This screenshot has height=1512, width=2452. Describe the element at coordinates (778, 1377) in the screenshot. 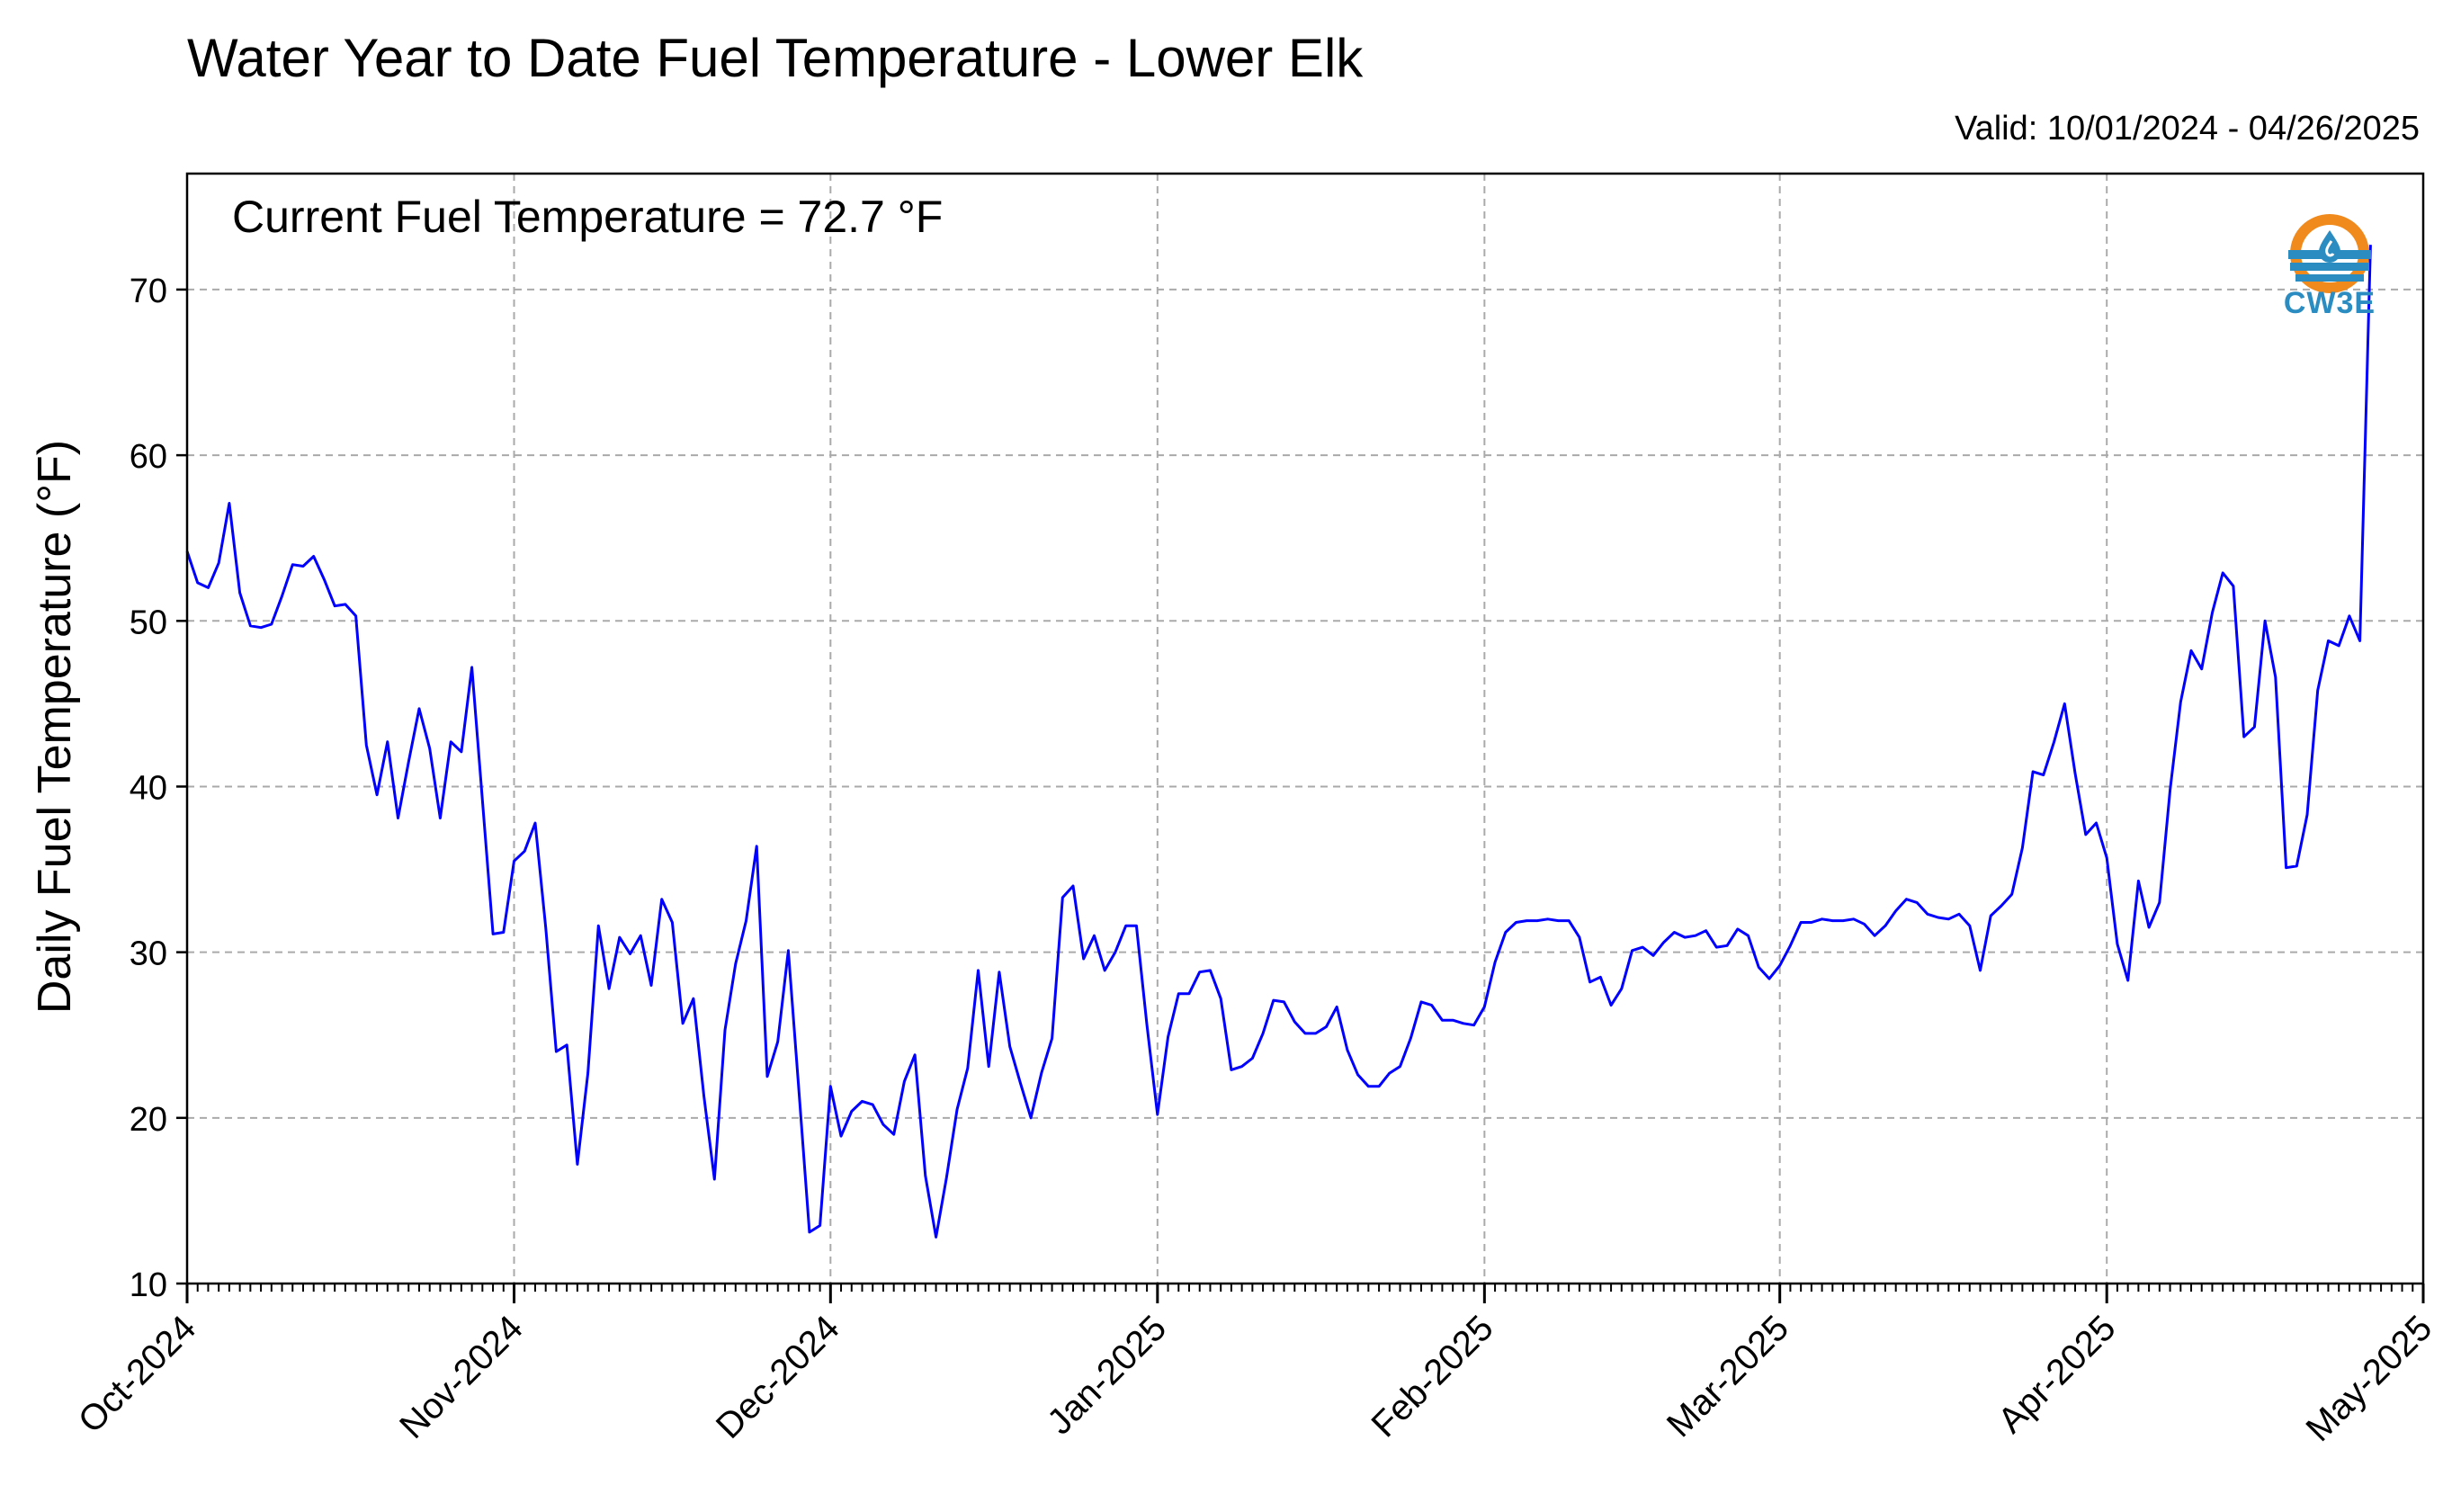

I see `x-tick-label: Dec-2024` at that location.